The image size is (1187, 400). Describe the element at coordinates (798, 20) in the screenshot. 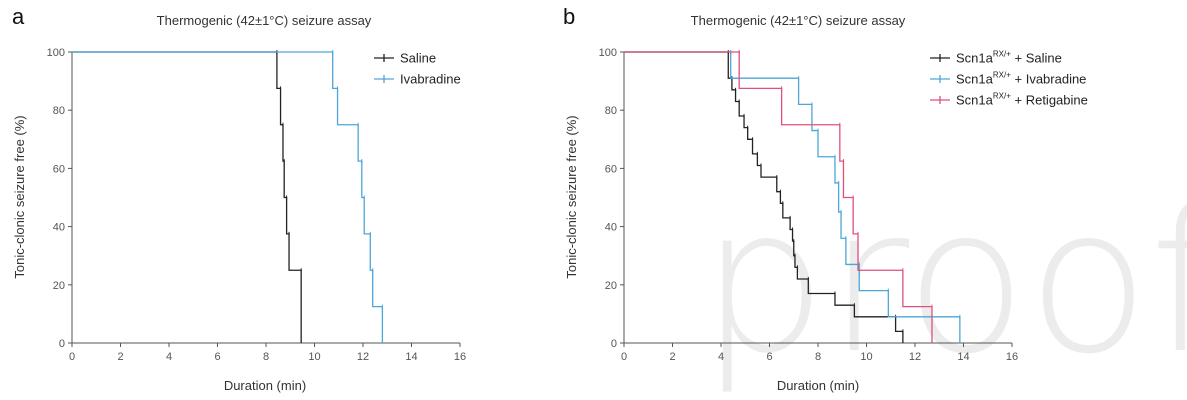

I see `panel-b-title: Thermogenic (42±1°C) seizure assay` at that location.